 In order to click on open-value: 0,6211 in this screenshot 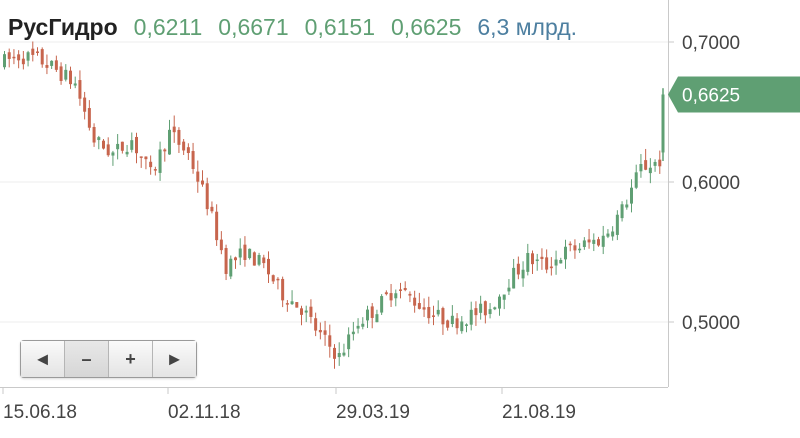, I will do `click(168, 27)`.